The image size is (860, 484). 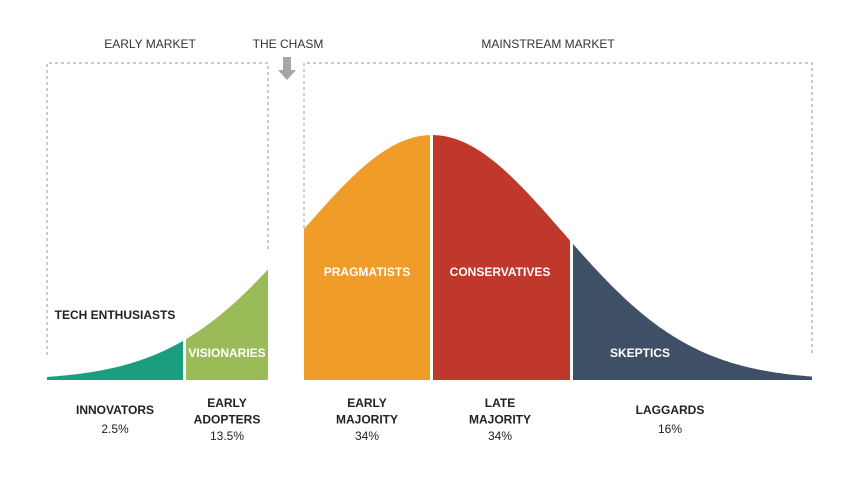 What do you see at coordinates (226, 353) in the screenshot?
I see `segment-label: VISIONARIES` at bounding box center [226, 353].